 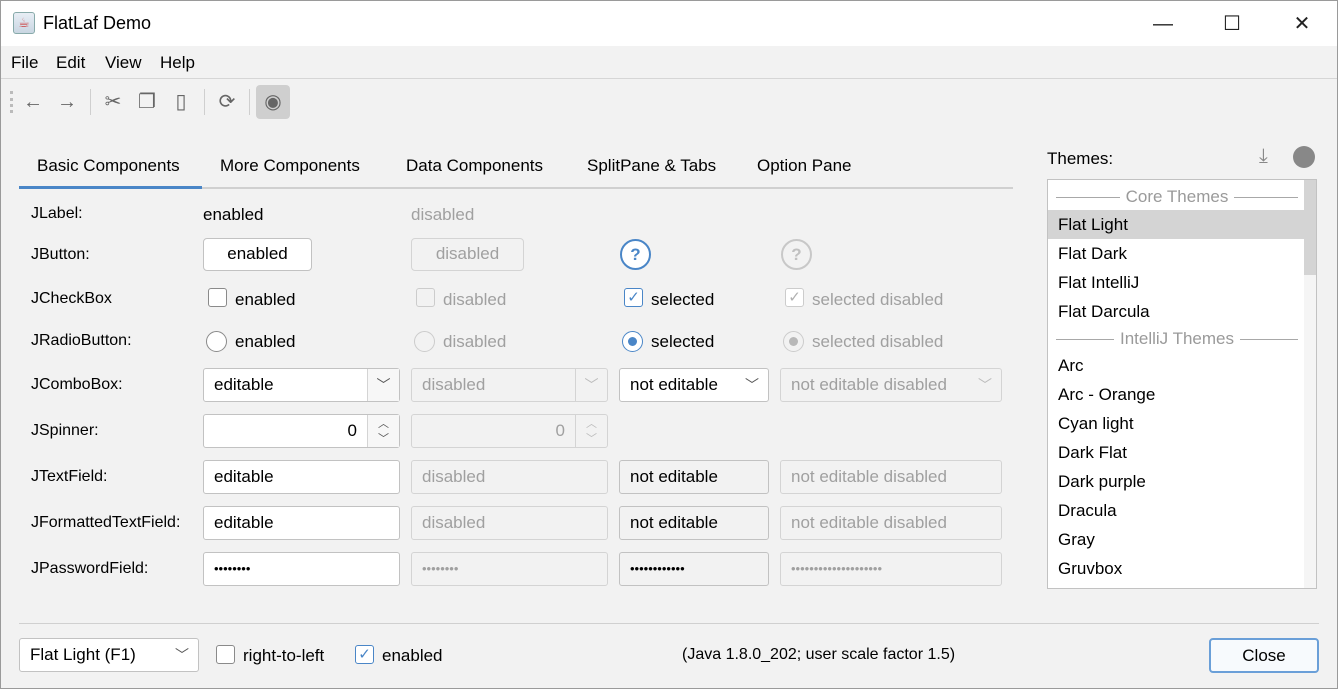 What do you see at coordinates (804, 165) in the screenshot?
I see `tab-option-pane: Option Pane` at bounding box center [804, 165].